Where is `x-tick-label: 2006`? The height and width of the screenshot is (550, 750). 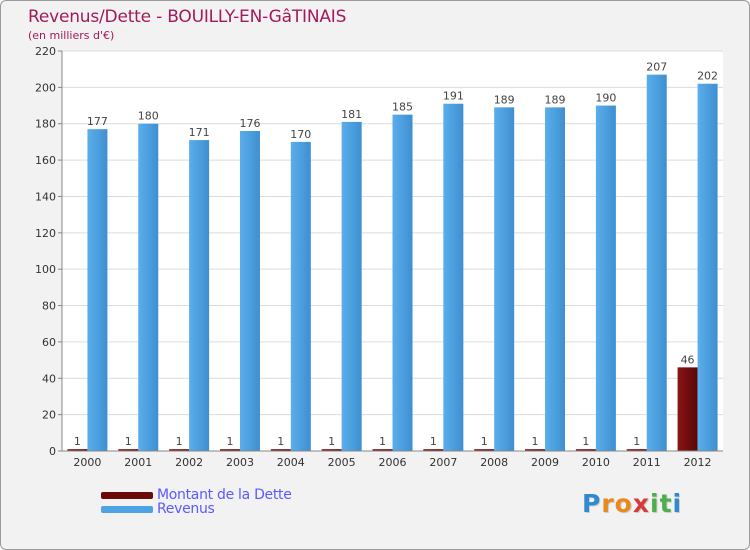
x-tick-label: 2006 is located at coordinates (393, 462).